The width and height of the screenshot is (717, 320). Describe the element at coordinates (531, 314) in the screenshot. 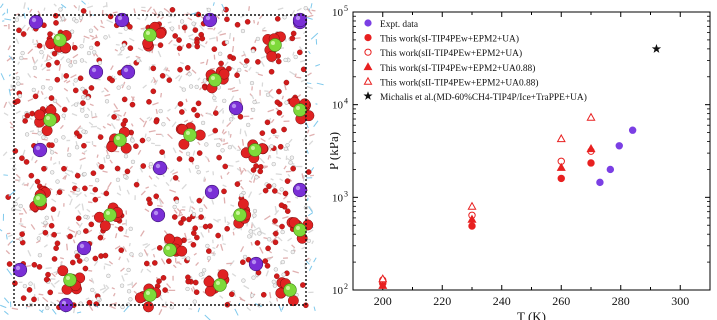

I see `x-axis-label: T (K)` at that location.